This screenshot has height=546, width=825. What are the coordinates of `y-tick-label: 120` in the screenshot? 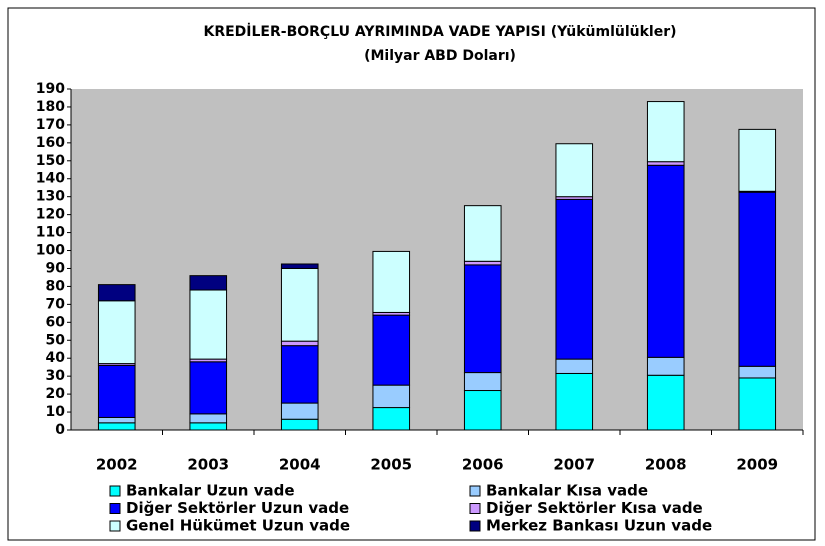 It's located at (50, 215).